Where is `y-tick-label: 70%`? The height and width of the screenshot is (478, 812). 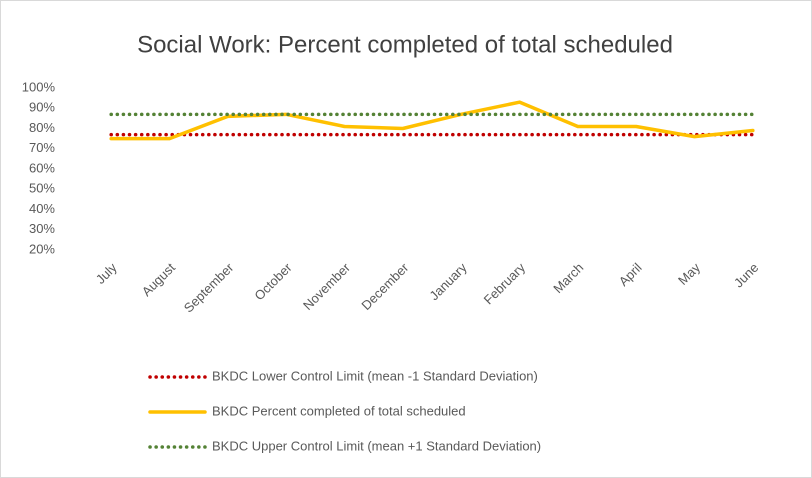
y-tick-label: 70% is located at coordinates (42, 147).